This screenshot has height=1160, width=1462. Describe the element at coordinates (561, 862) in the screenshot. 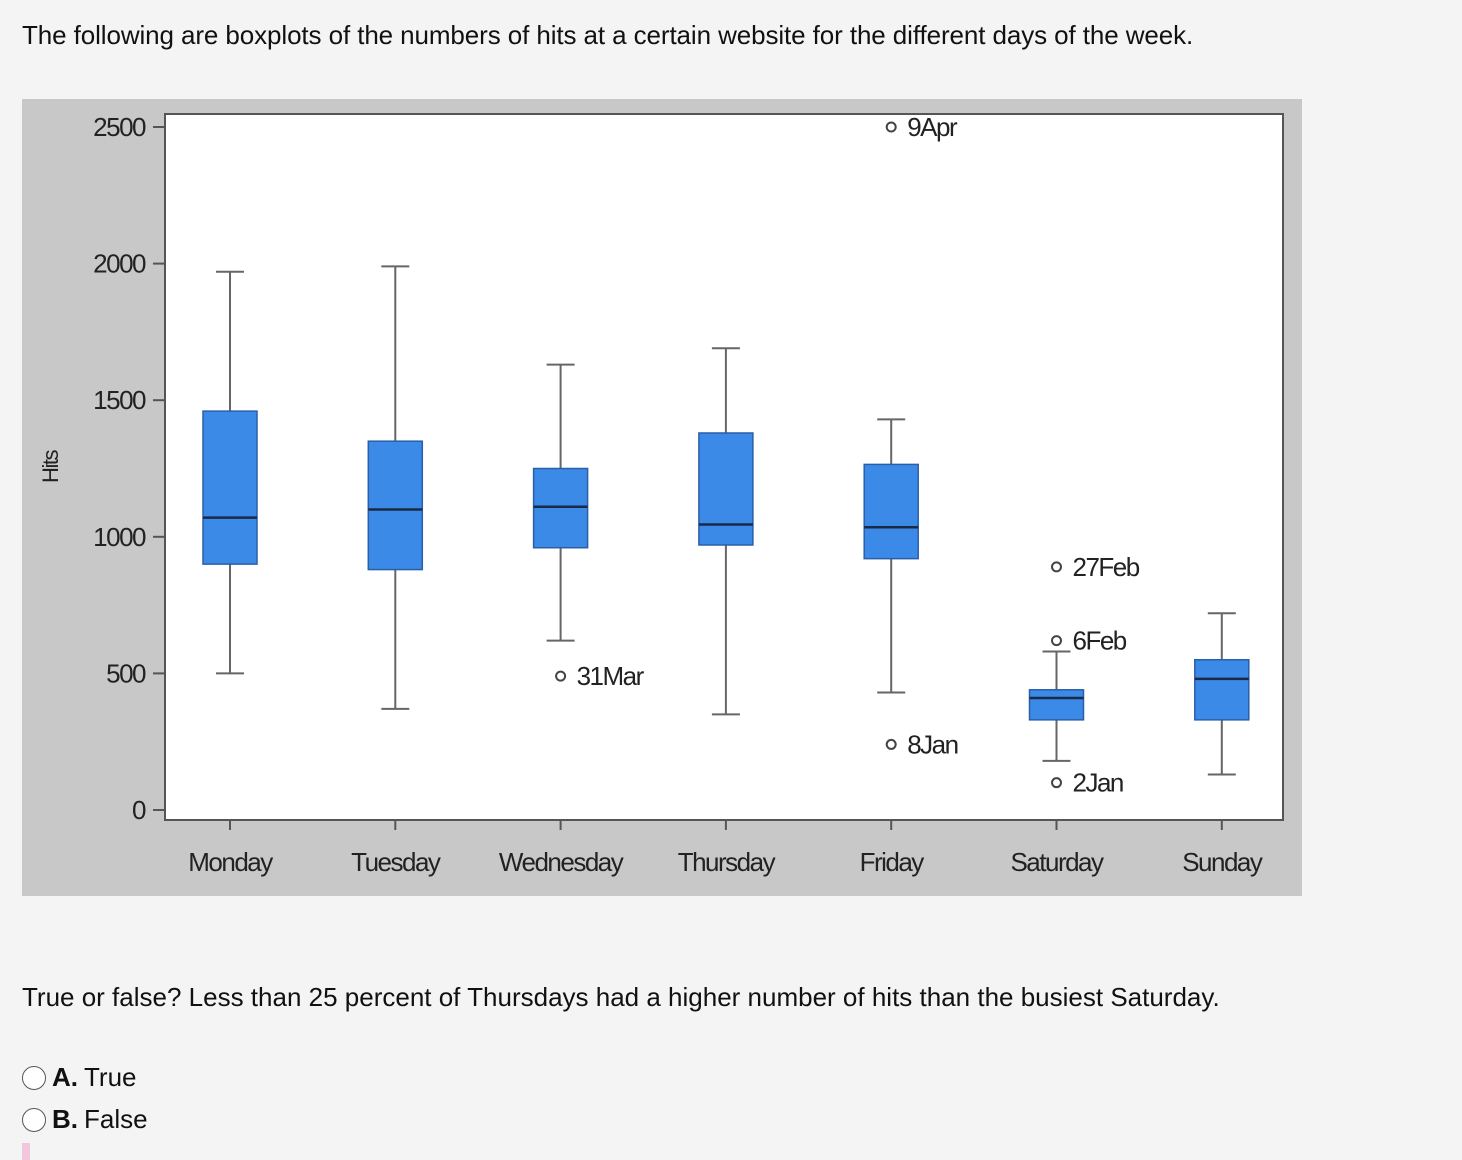

I see `x-tick-label-wednesday: Wednesday` at that location.